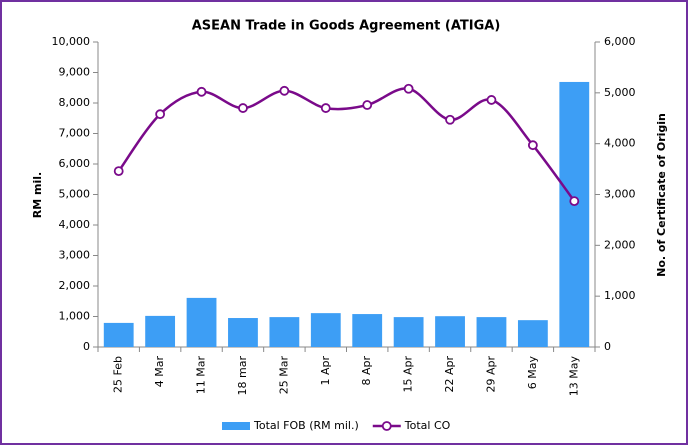 The width and height of the screenshot is (688, 445). I want to click on y2-tick-label: 6,000, so click(620, 41).